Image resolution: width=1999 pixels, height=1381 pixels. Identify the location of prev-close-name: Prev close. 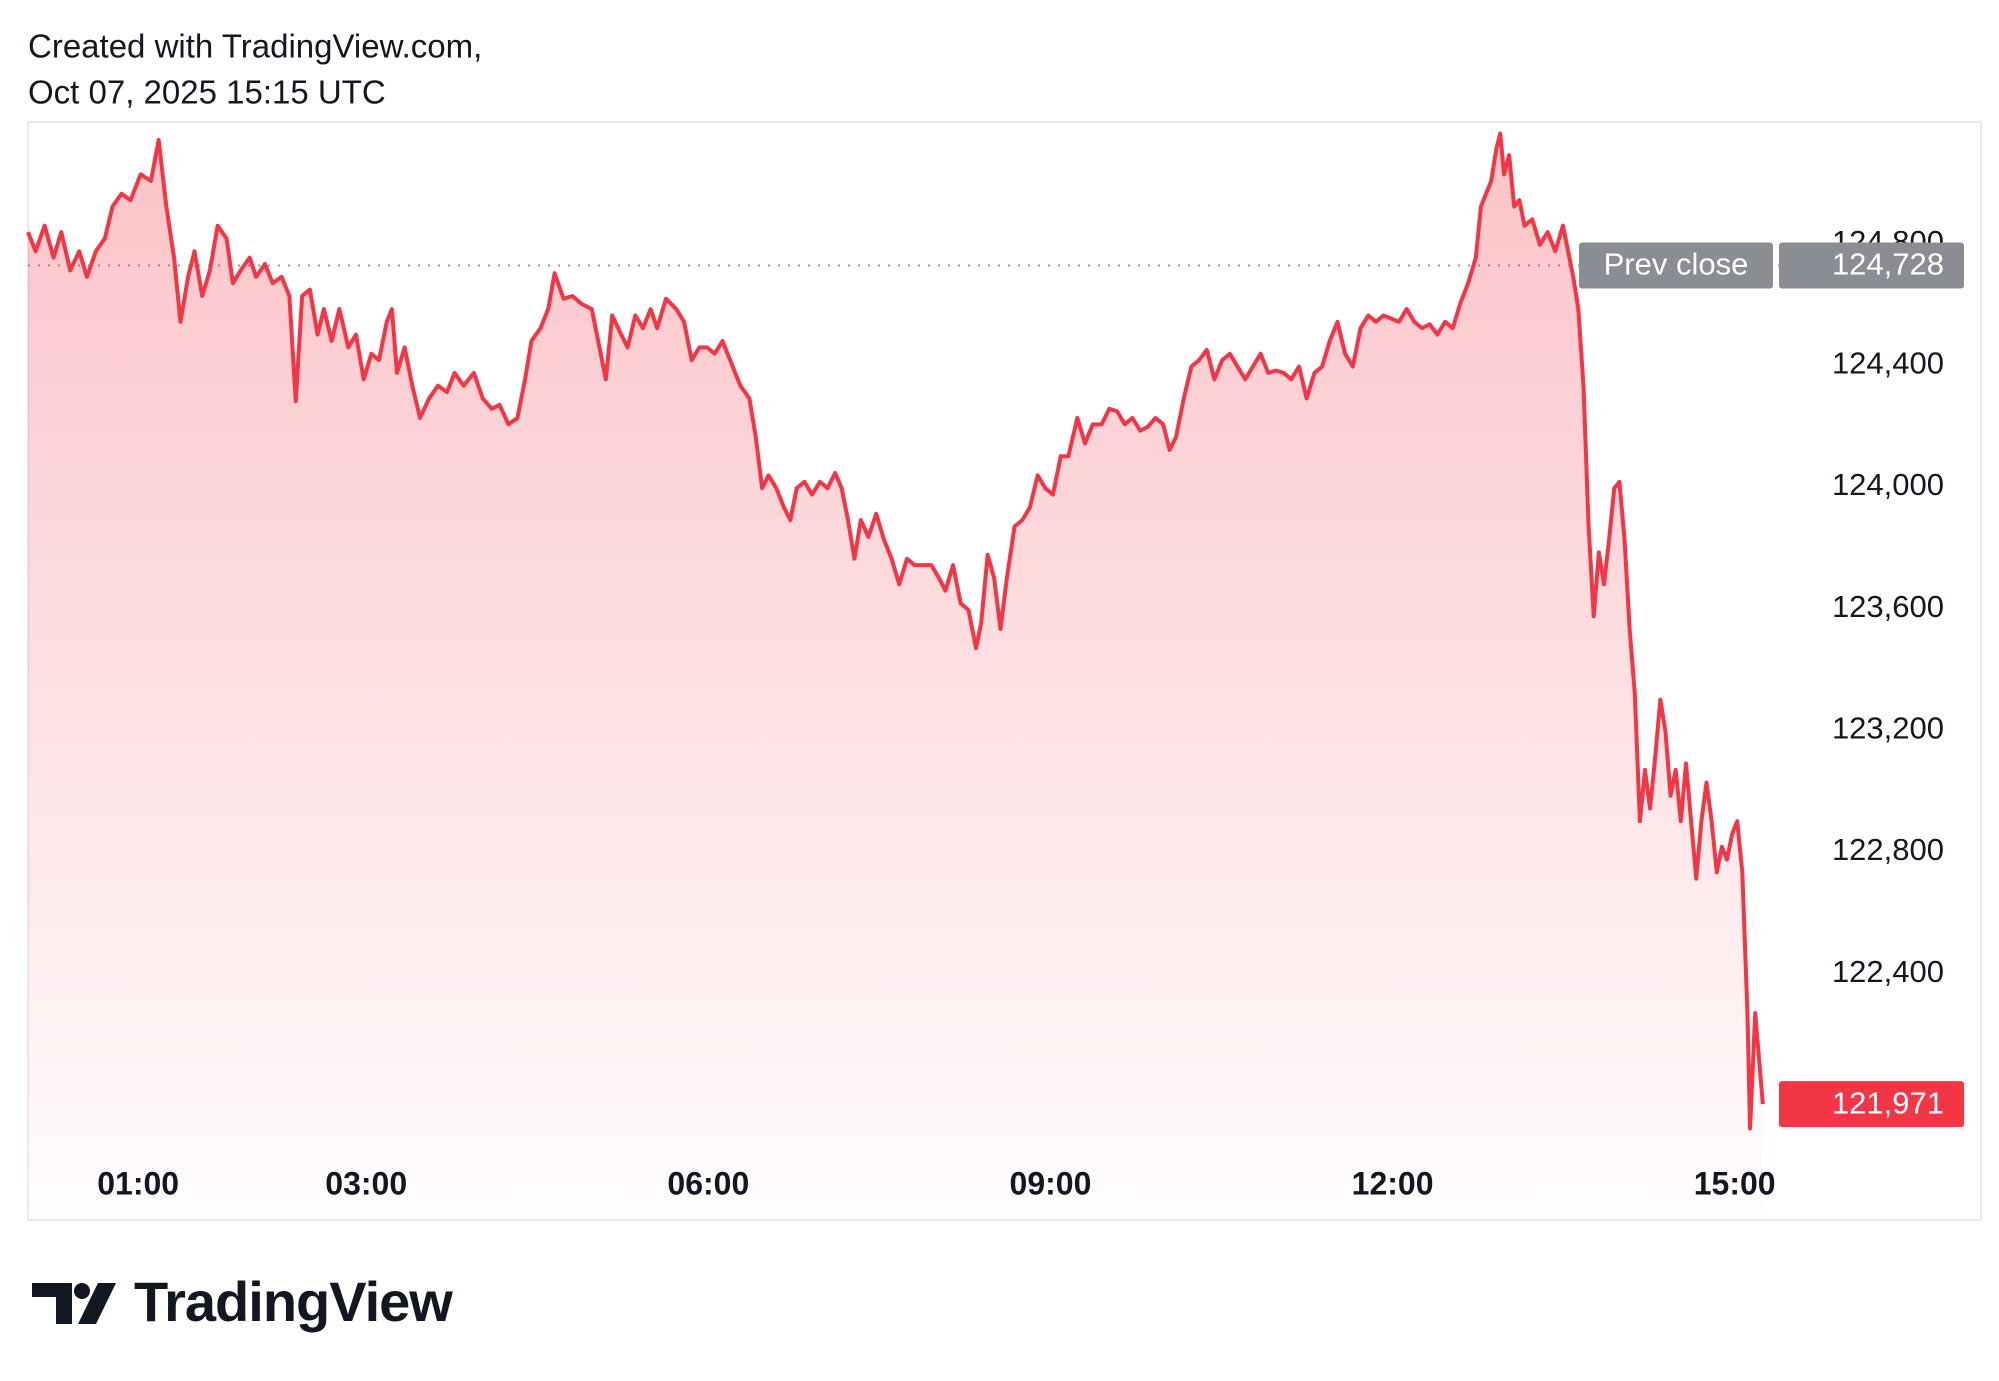
(1676, 264).